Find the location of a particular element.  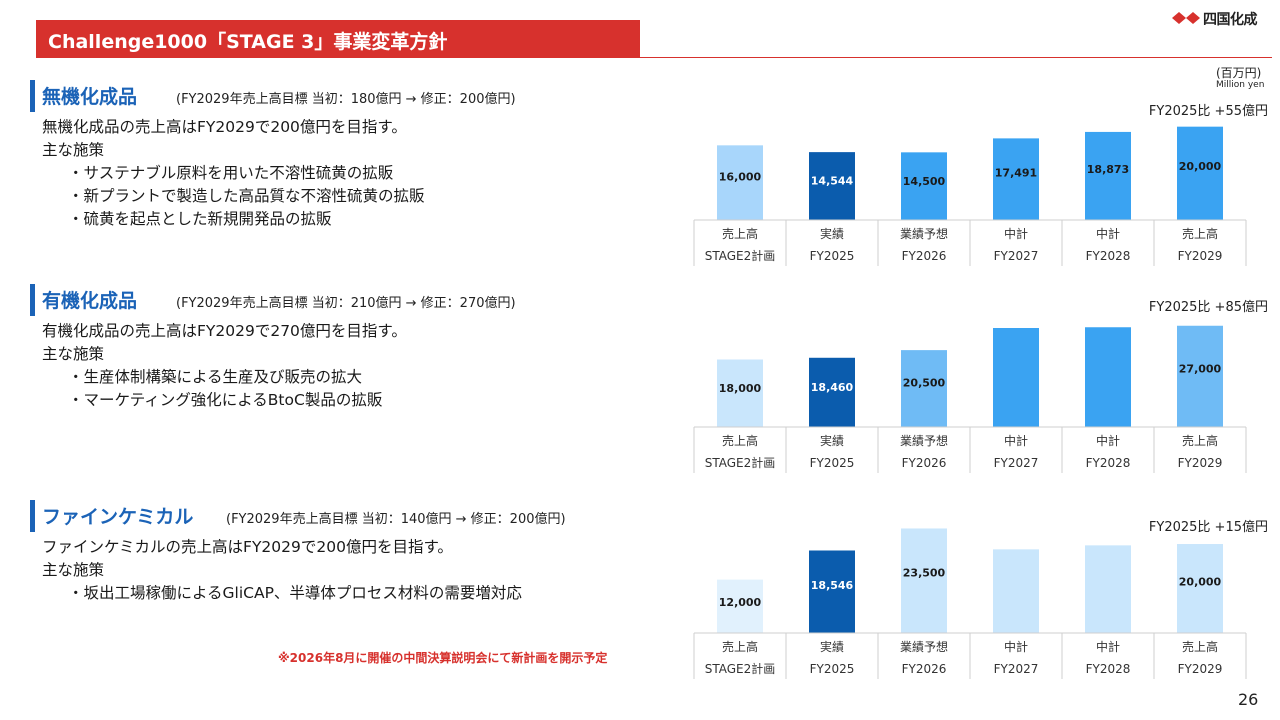

bar-value-label: 18,546 is located at coordinates (832, 585).